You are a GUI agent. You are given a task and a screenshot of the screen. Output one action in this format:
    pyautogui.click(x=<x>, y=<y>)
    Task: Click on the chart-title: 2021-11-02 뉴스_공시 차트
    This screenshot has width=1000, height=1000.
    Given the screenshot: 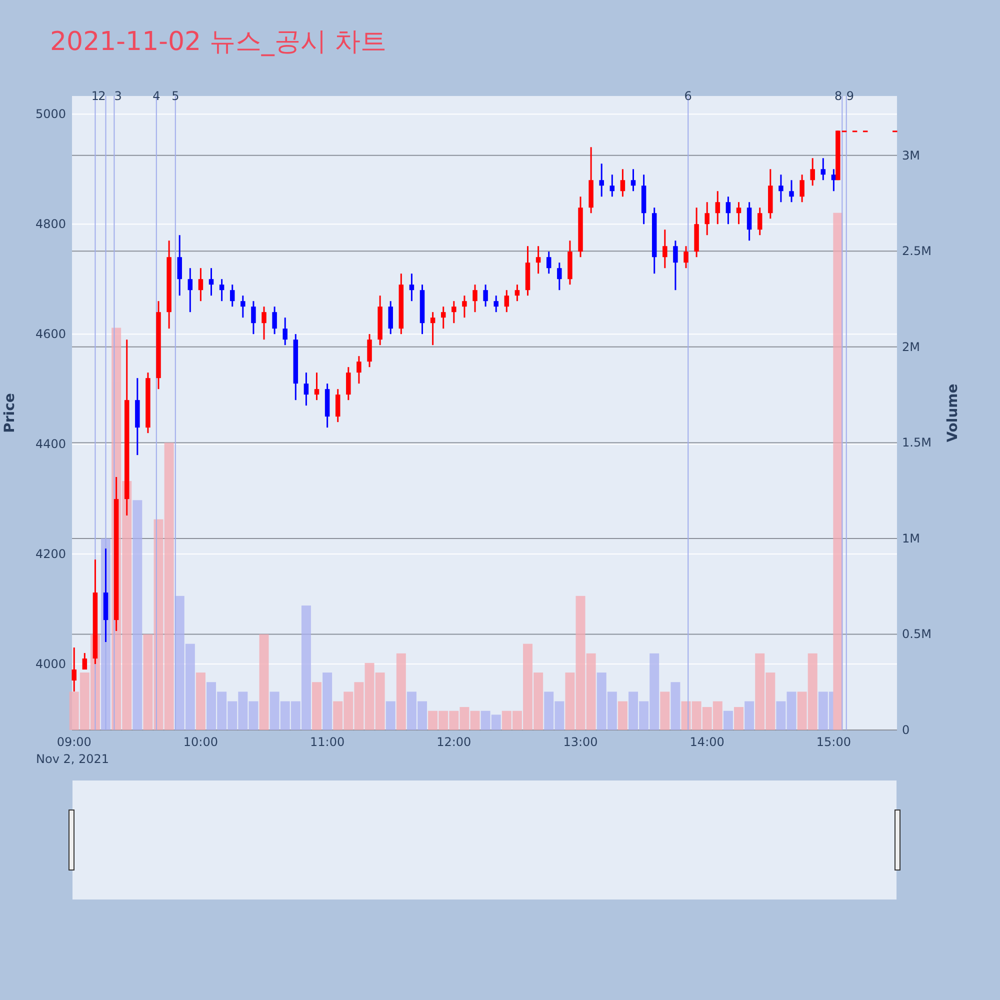 What is the action you would take?
    pyautogui.click(x=218, y=42)
    